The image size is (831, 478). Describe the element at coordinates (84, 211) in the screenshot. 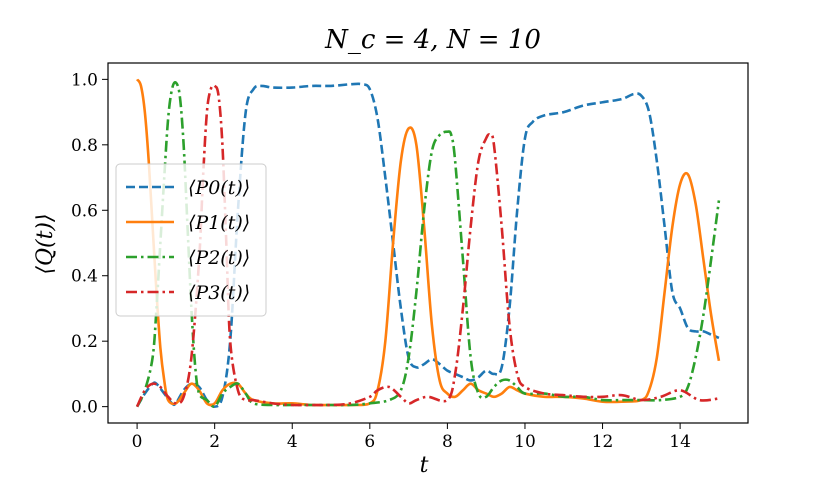

I see `y-tick-label: 0.6` at that location.